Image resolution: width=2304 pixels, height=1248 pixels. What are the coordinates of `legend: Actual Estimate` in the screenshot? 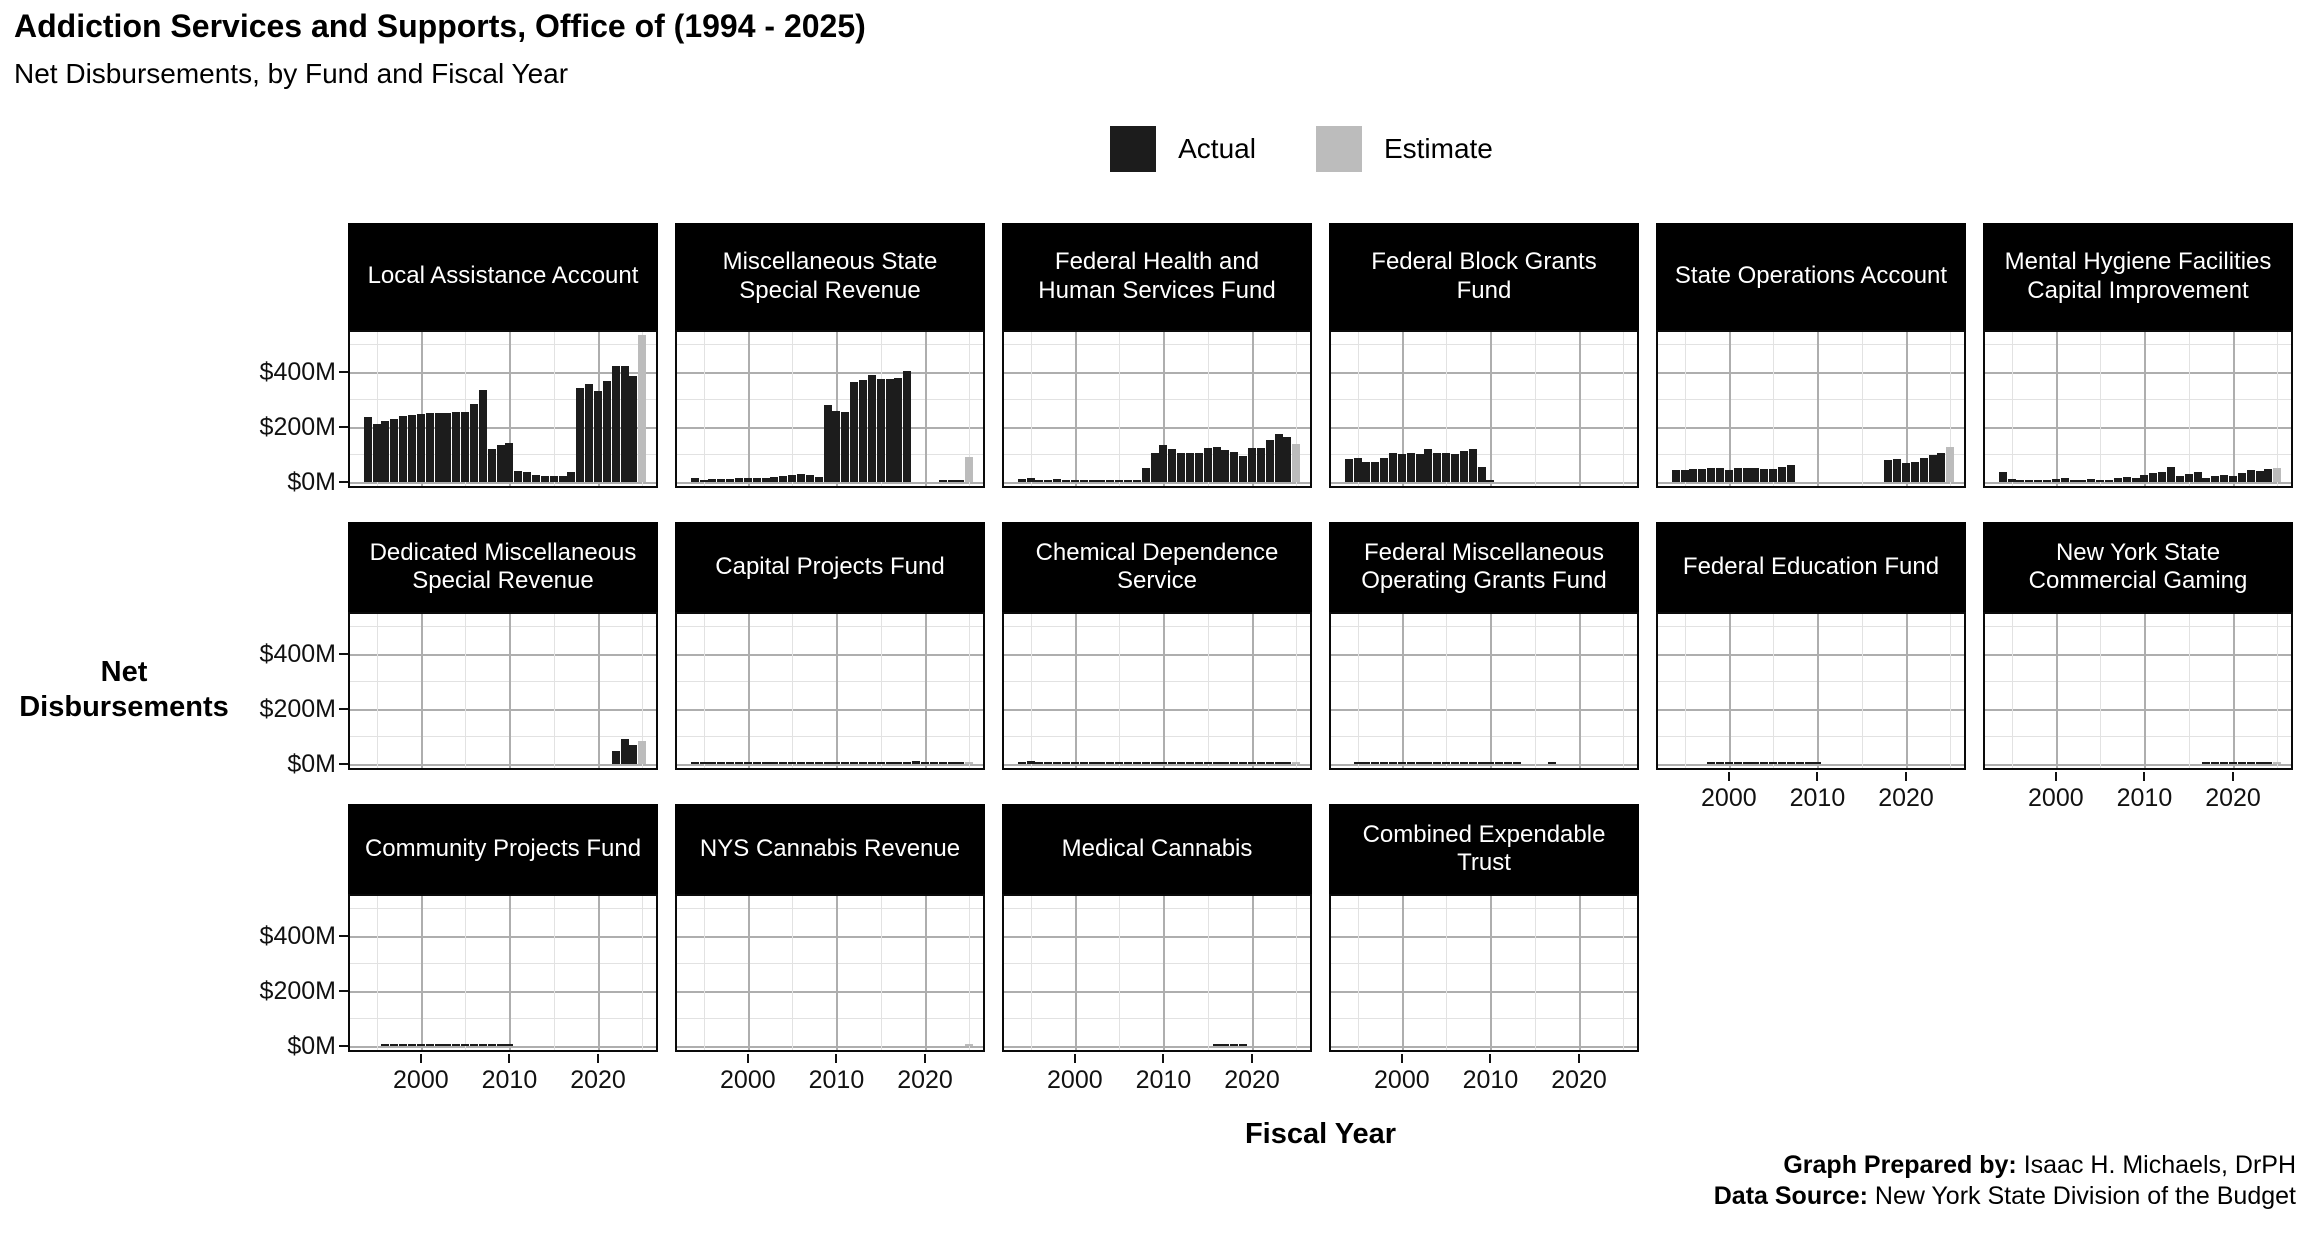 It's located at (1320, 149).